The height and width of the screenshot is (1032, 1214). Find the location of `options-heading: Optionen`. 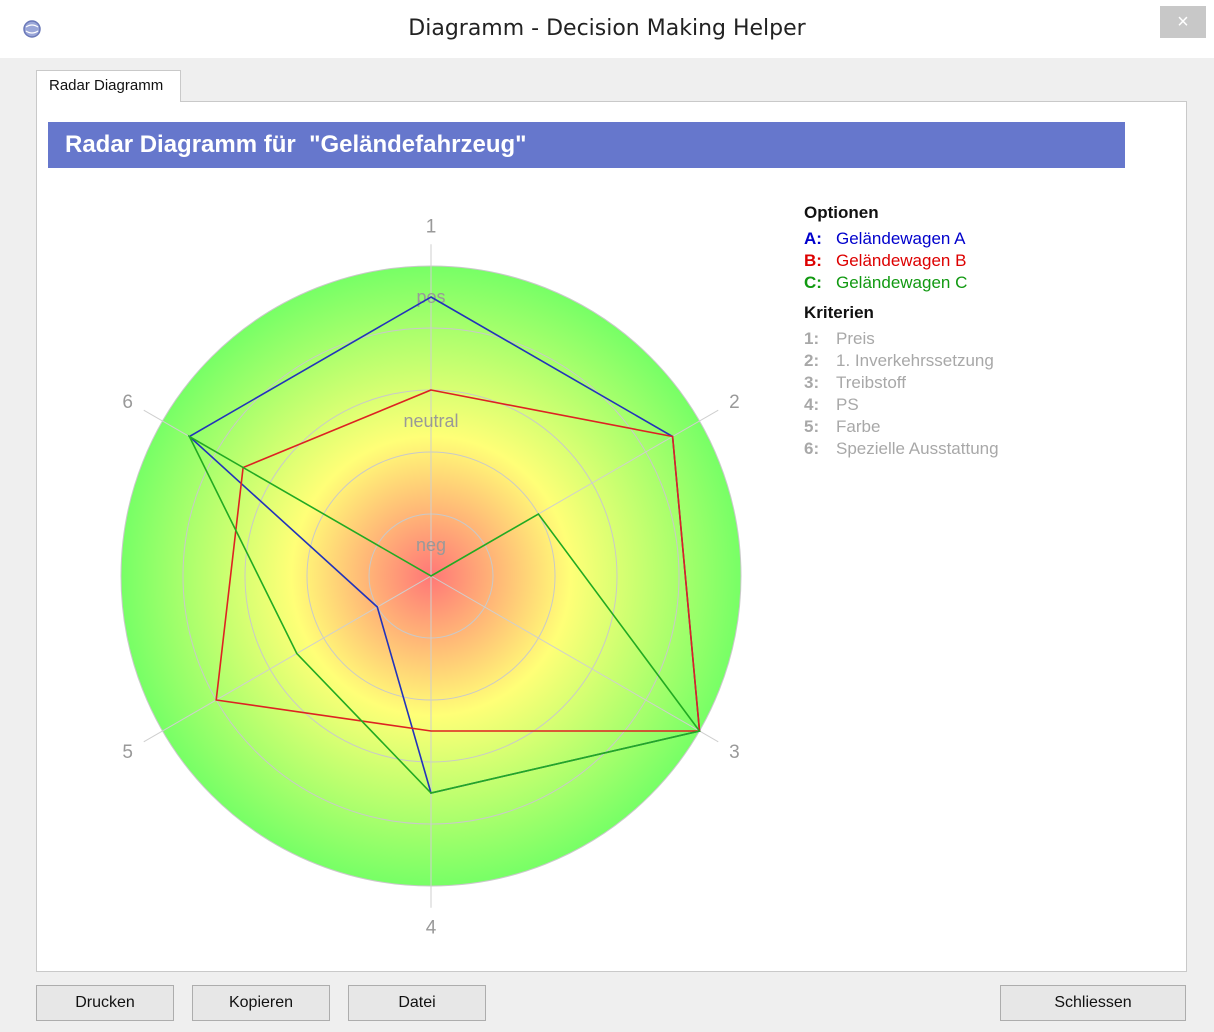

options-heading: Optionen is located at coordinates (841, 212).